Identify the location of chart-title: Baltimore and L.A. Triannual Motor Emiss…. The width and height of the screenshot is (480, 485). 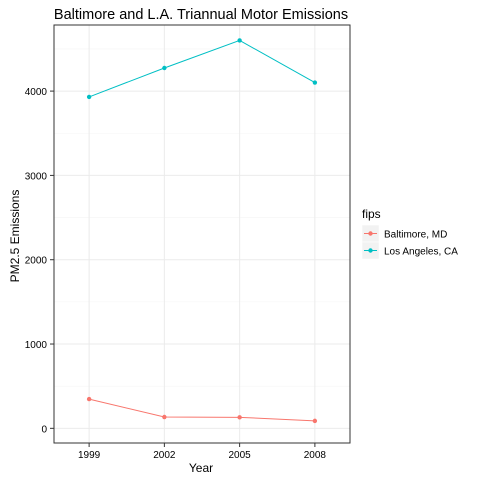
(201, 15).